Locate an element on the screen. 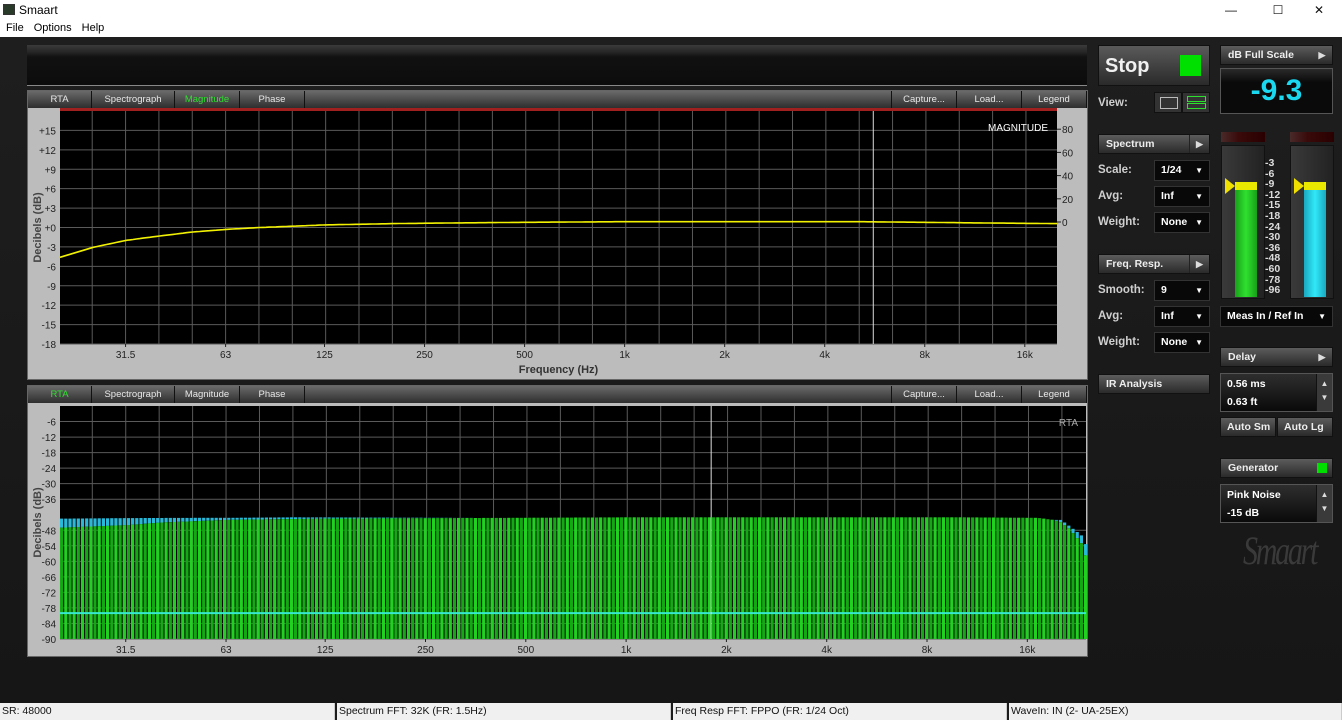 The height and width of the screenshot is (720, 1342). menu-help: Help is located at coordinates (93, 28).